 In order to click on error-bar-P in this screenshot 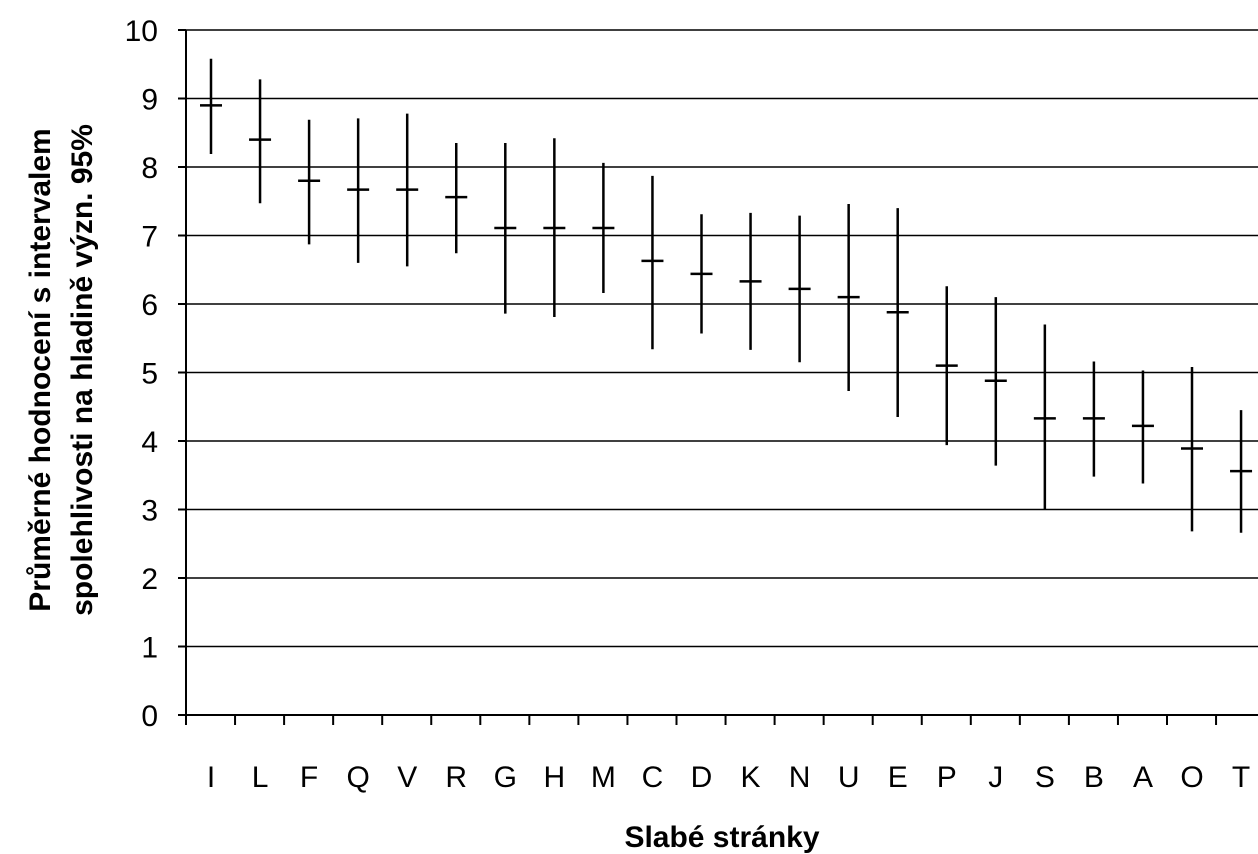, I will do `click(946, 366)`.